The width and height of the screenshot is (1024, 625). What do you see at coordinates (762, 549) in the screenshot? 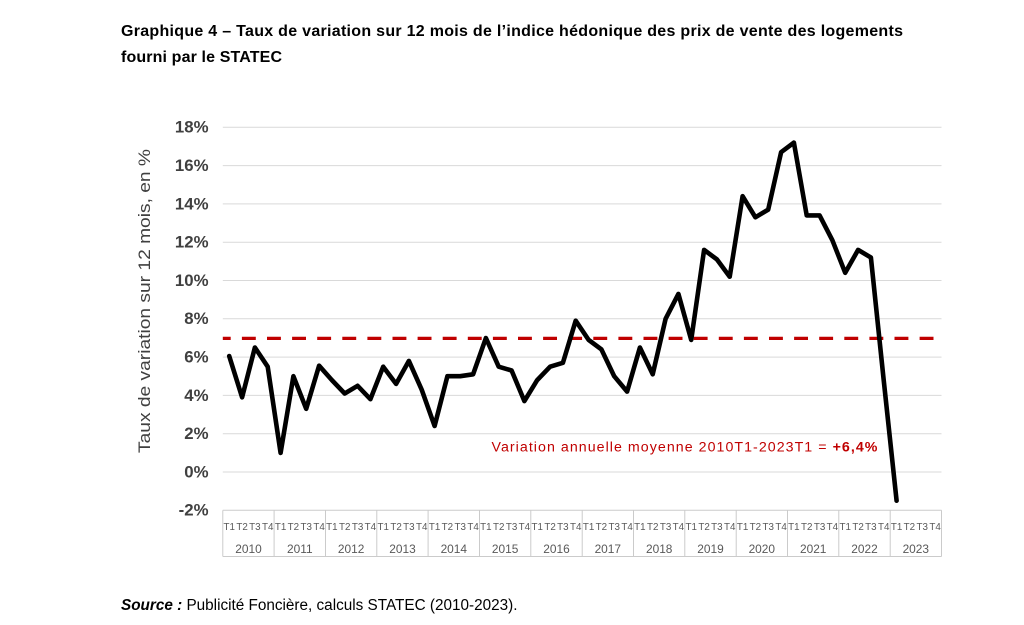
I see `svg-text: 2020` at bounding box center [762, 549].